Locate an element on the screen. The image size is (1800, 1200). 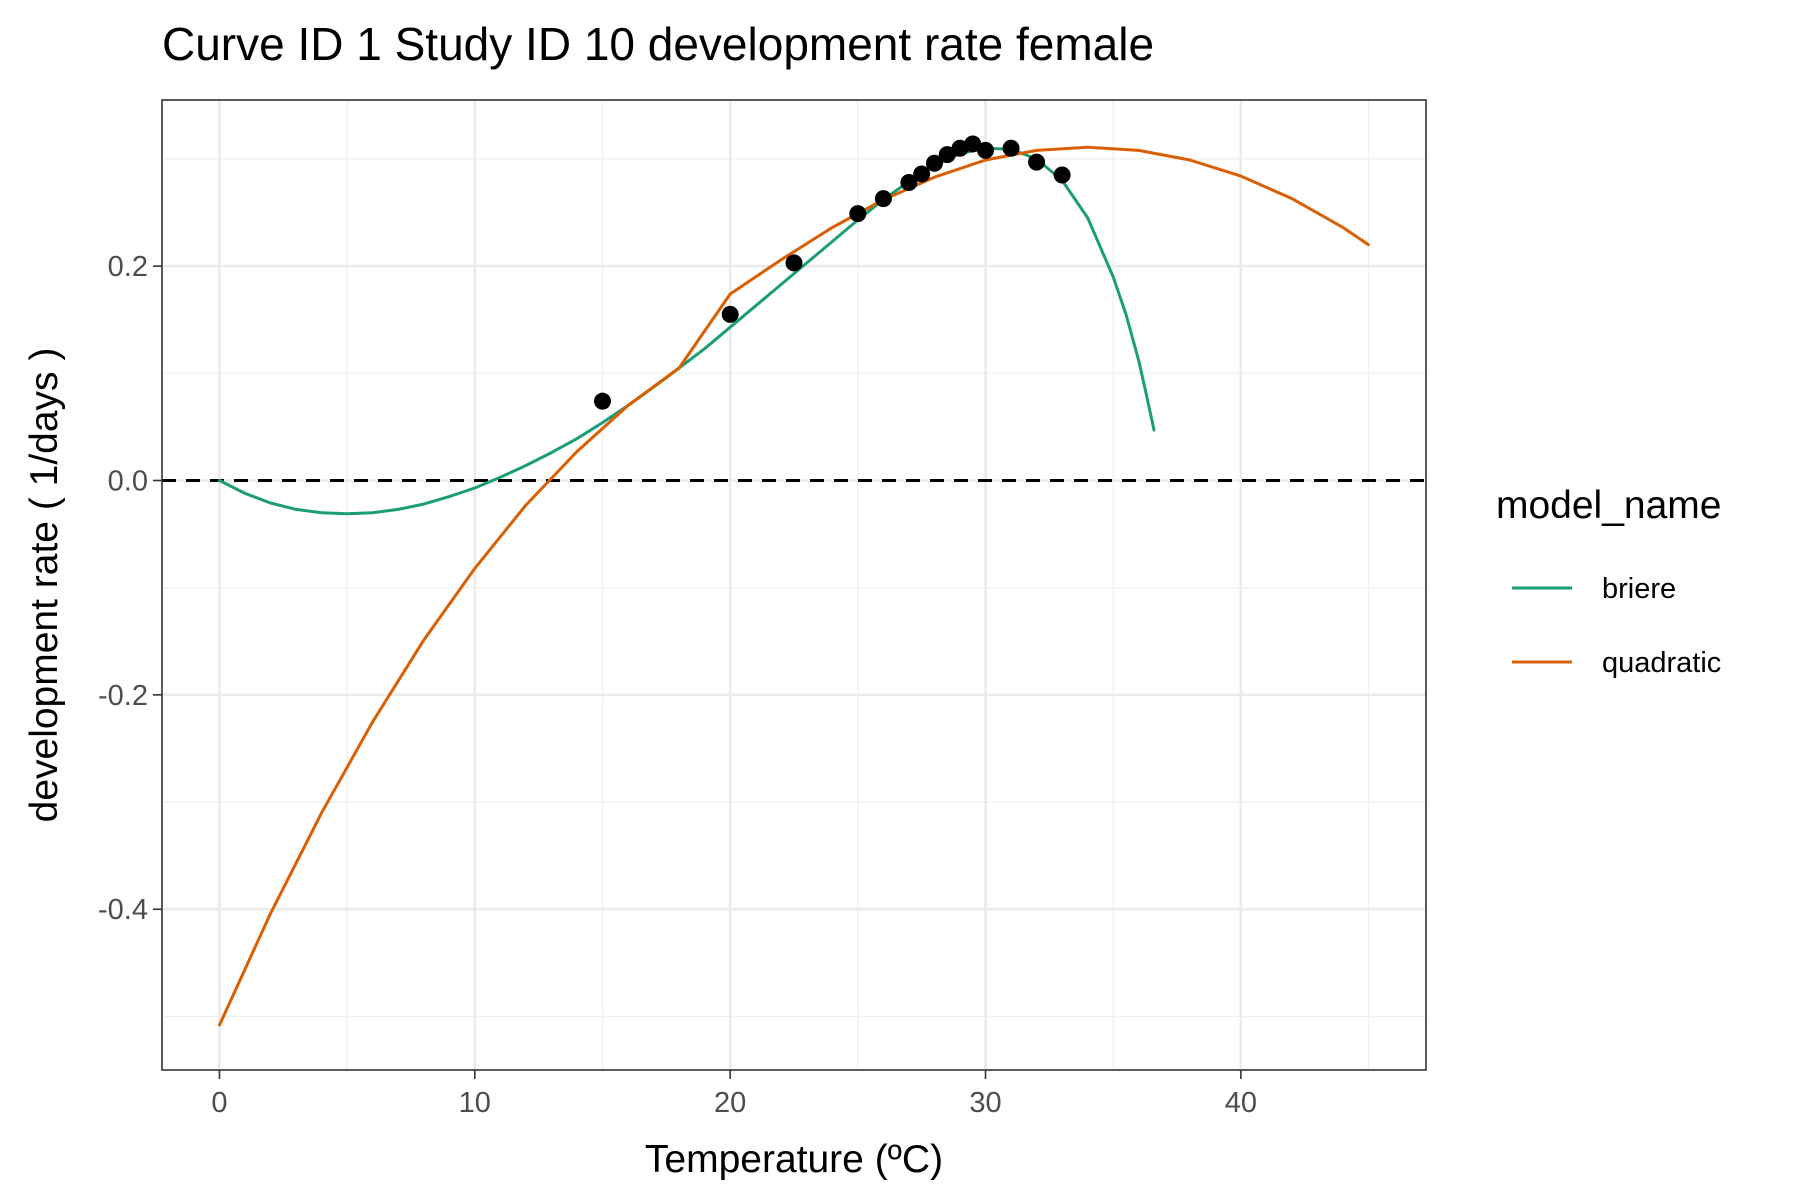
y-tick-label: -0.2 is located at coordinates (123, 696).